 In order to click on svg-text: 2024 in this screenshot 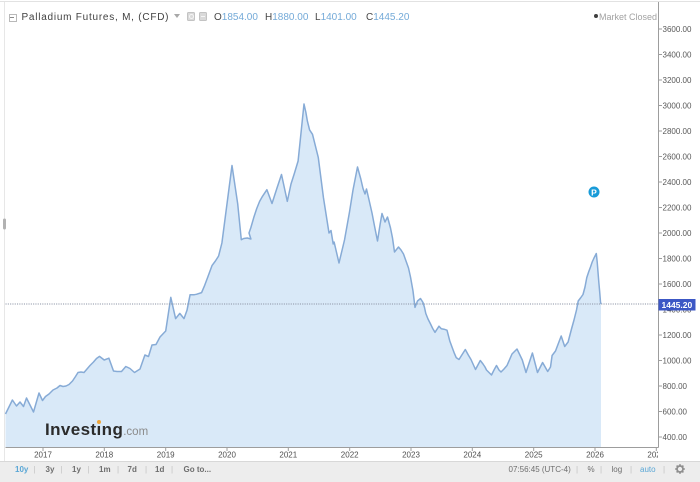, I will do `click(472, 454)`.